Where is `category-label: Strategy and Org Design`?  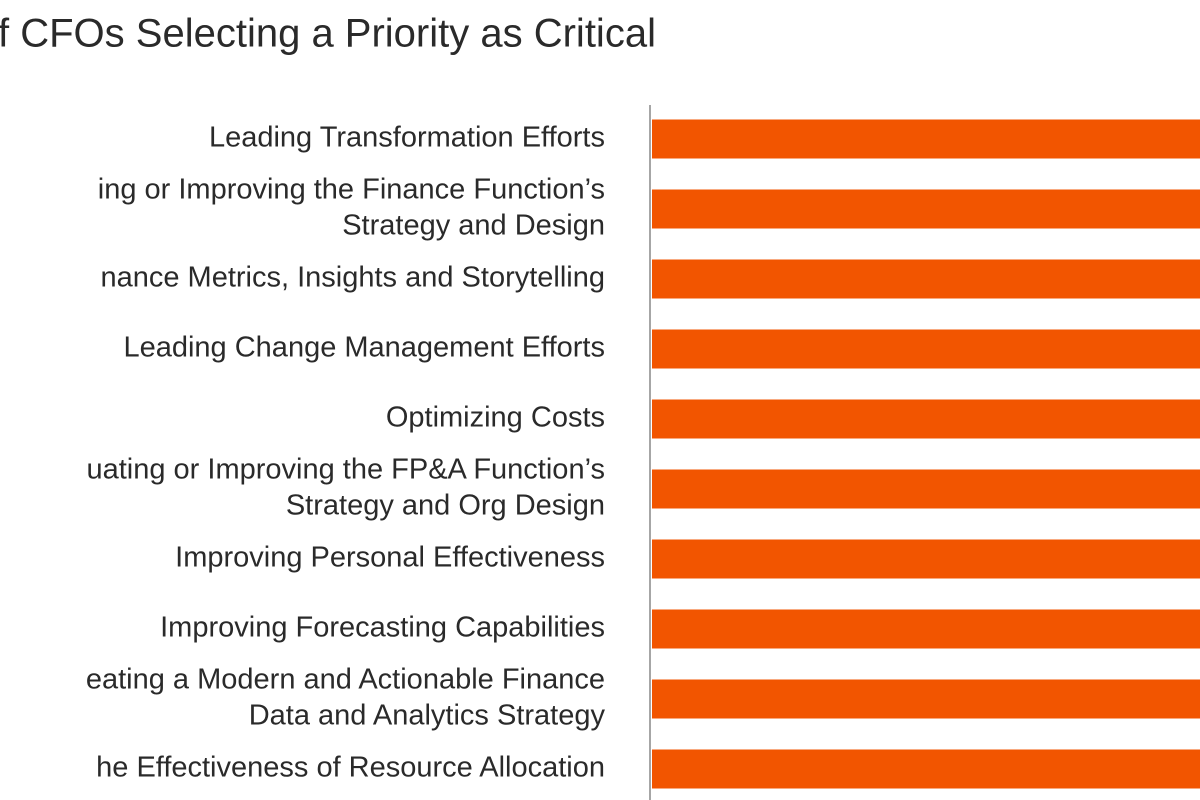
category-label: Strategy and Org Design is located at coordinates (445, 506).